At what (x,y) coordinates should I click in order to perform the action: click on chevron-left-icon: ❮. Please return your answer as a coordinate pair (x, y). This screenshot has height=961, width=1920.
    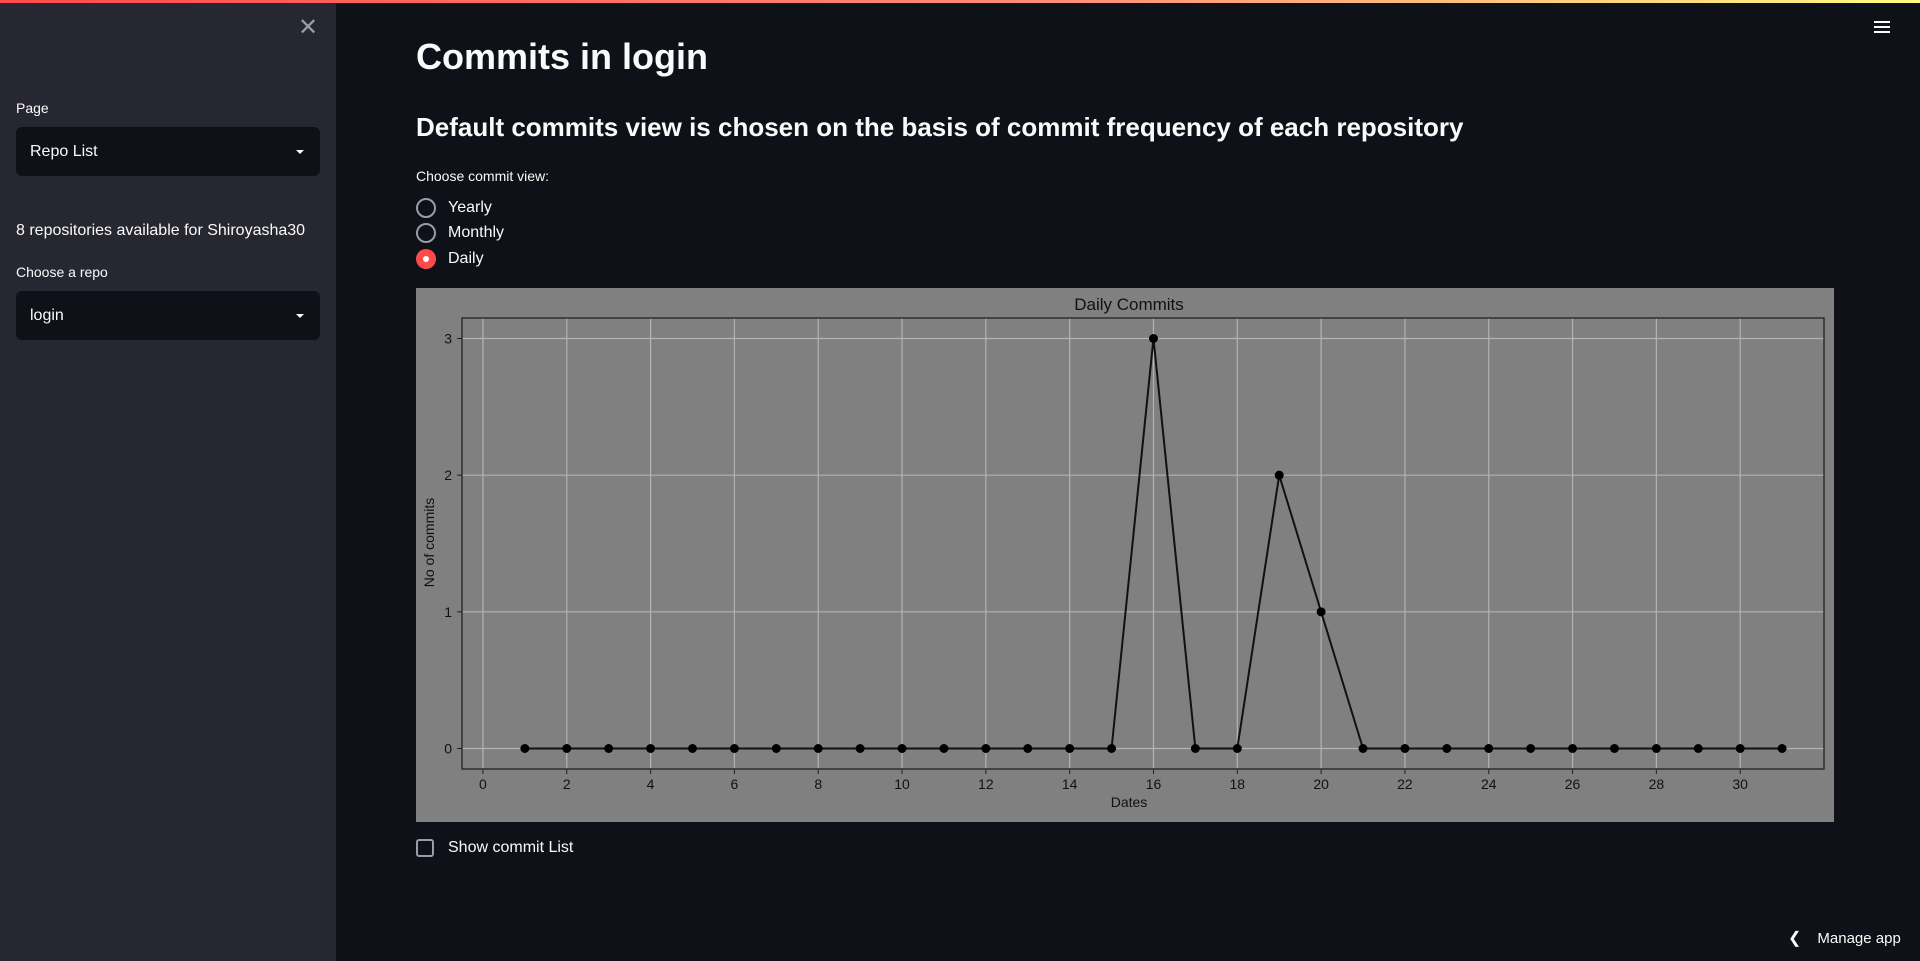
    Looking at the image, I should click on (1795, 938).